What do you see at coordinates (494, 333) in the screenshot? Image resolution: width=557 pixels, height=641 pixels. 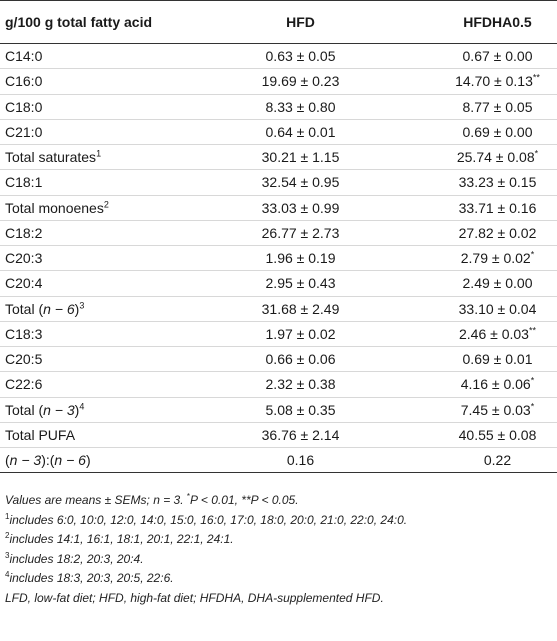 I see `hfdha-value: 2.46 ± 0.03` at bounding box center [494, 333].